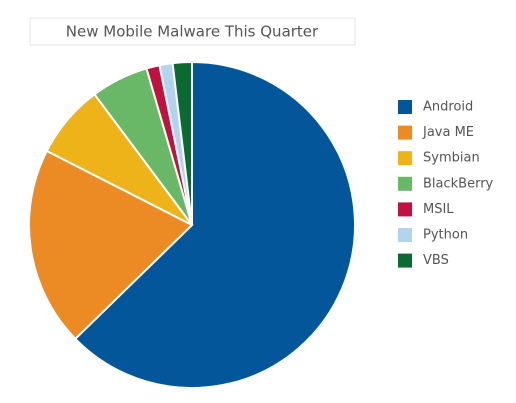 The width and height of the screenshot is (516, 403). Describe the element at coordinates (448, 132) in the screenshot. I see `legend-label: Java ME` at that location.